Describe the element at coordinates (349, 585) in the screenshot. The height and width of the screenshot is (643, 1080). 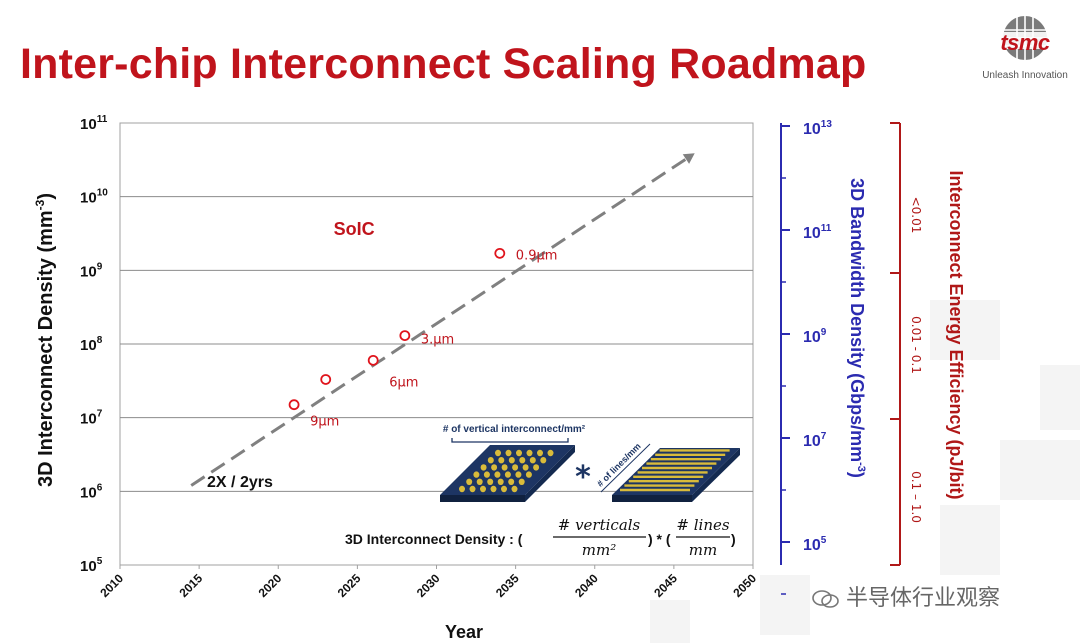
I see `x-tick-label: 2025` at that location.